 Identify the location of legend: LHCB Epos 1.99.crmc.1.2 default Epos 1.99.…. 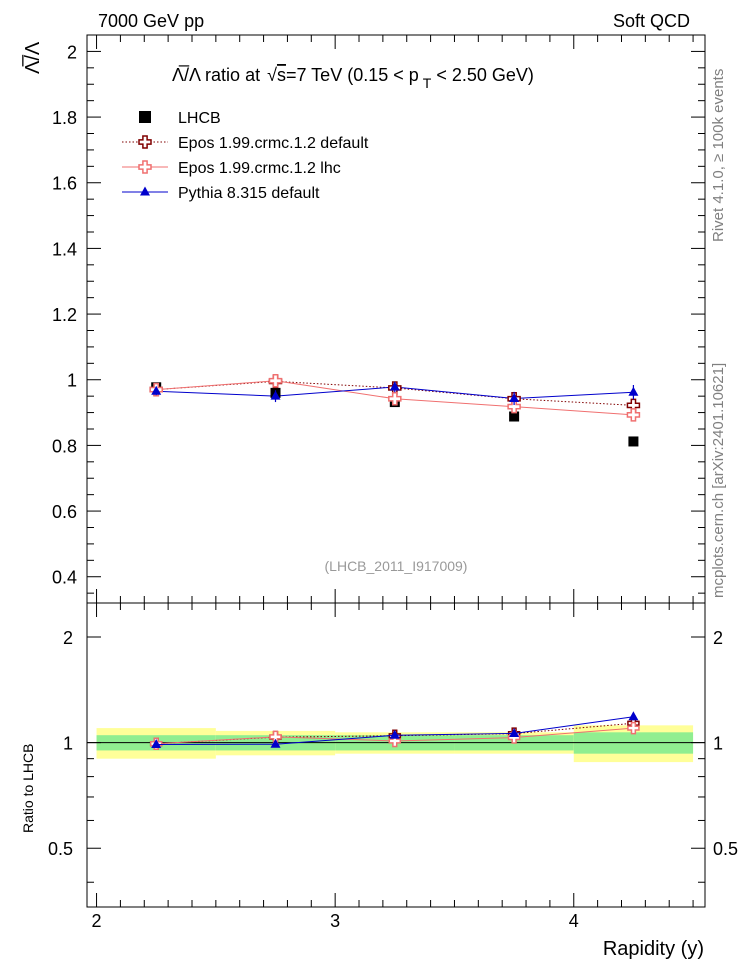
(245, 156).